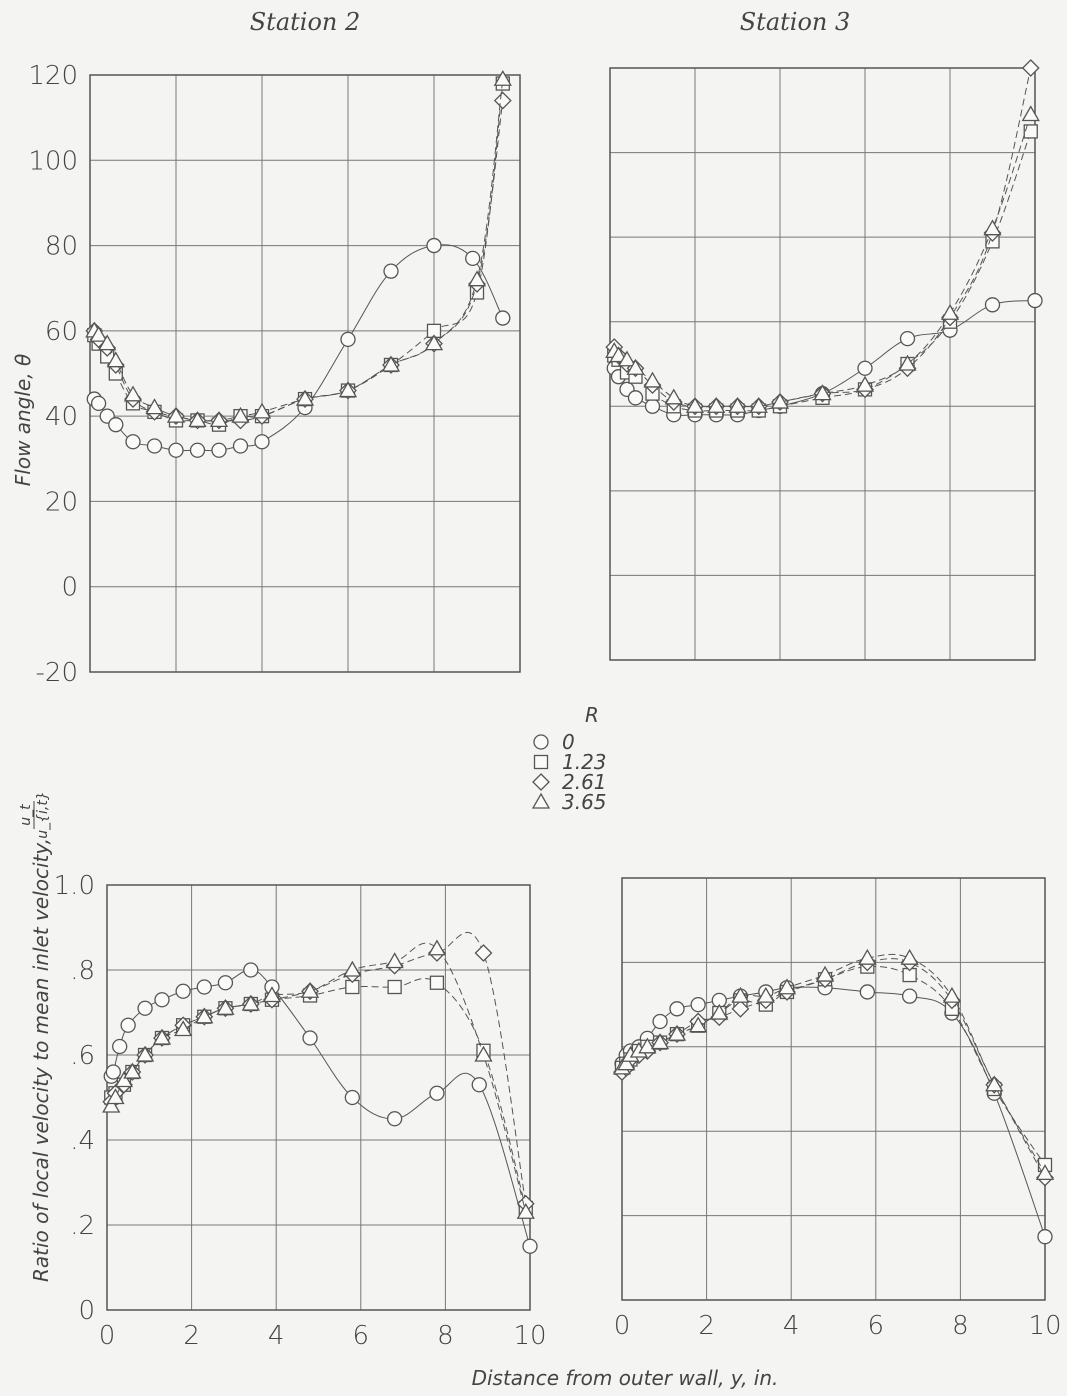 The image size is (1067, 1396). What do you see at coordinates (74, 886) in the screenshot?
I see `station-2-velocity-ytick-label: 1.0` at bounding box center [74, 886].